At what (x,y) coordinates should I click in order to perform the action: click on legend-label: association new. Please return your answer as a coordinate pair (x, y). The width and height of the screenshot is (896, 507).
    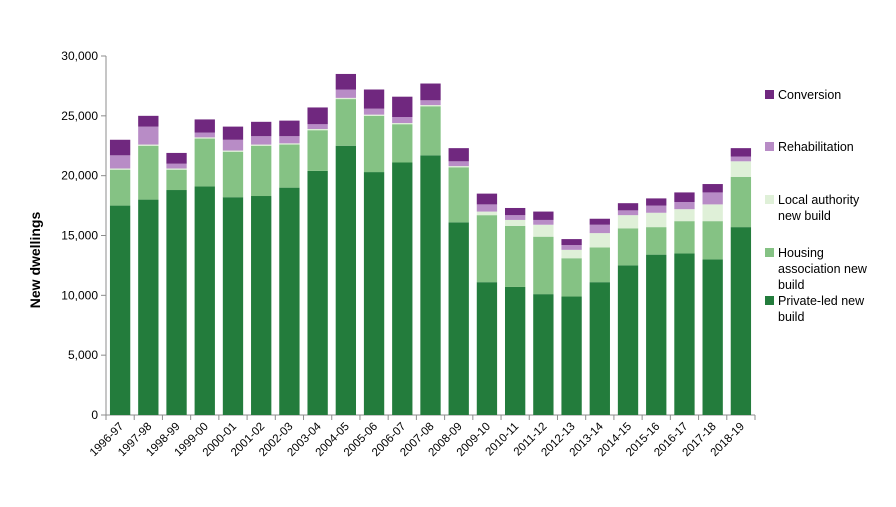
    Looking at the image, I should click on (823, 269).